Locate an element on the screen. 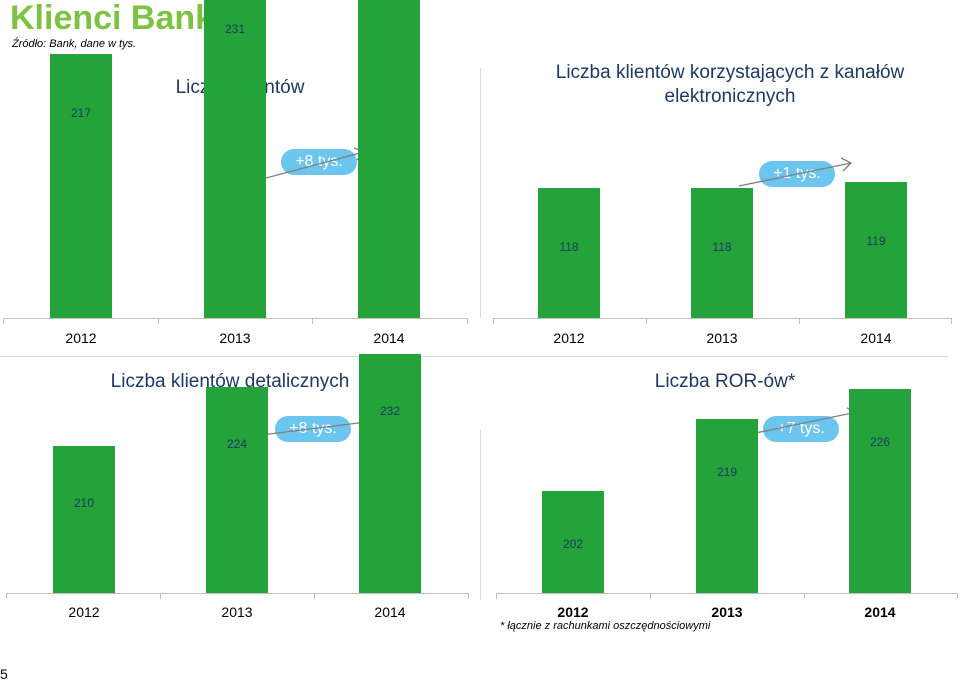 The image size is (960, 683). change-badge-retail: +8 tys. is located at coordinates (313, 429).